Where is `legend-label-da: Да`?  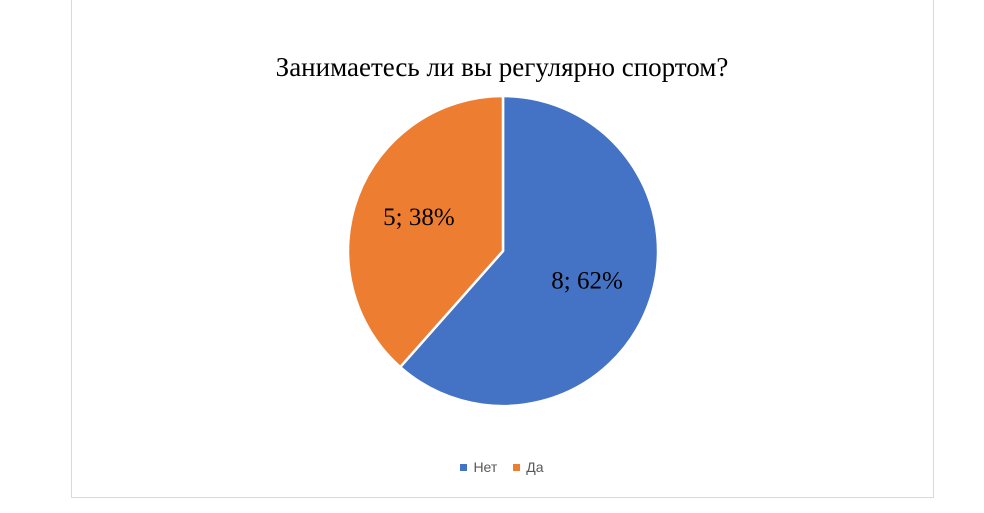
legend-label-da: Да is located at coordinates (535, 467).